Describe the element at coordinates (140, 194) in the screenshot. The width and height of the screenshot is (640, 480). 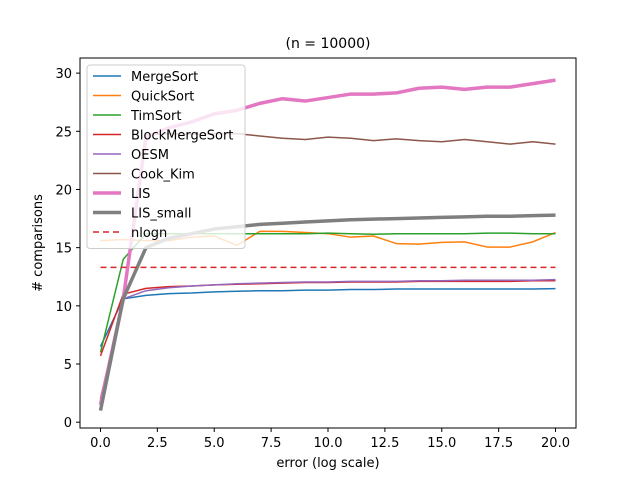
I see `legend-label-lis: LIS` at that location.